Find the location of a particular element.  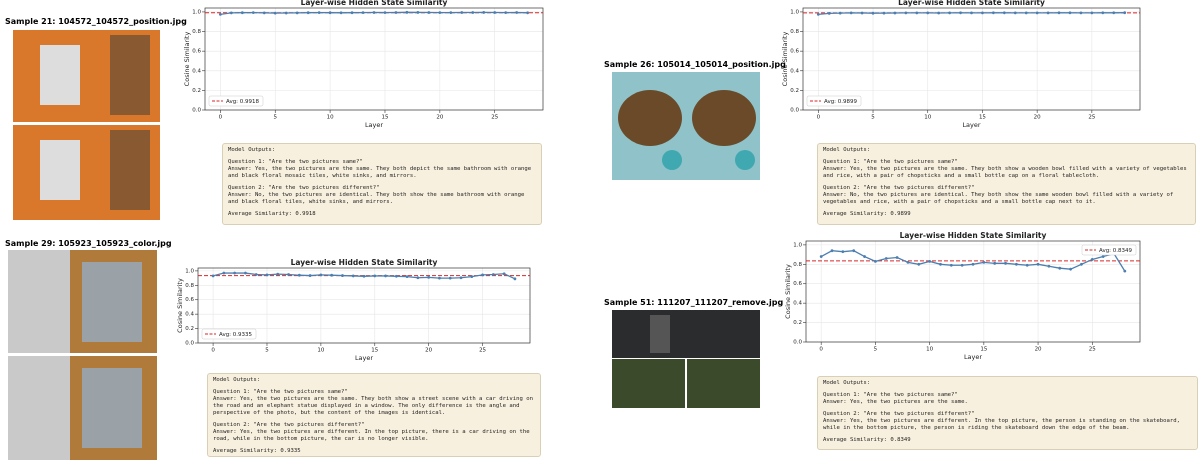

sample-title: Sample 51: 111207_111207_remove.jpg is located at coordinates (694, 302).